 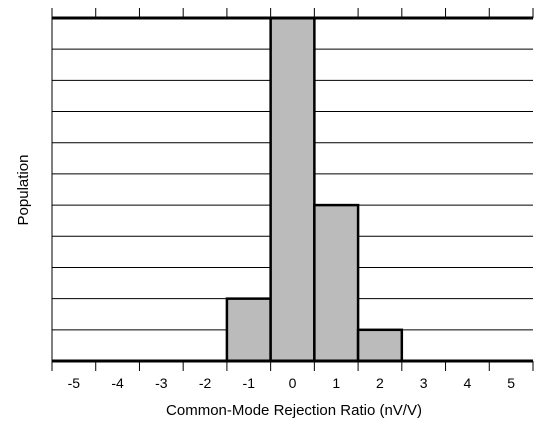 What do you see at coordinates (249, 383) in the screenshot?
I see `x-tick-label: -1` at bounding box center [249, 383].